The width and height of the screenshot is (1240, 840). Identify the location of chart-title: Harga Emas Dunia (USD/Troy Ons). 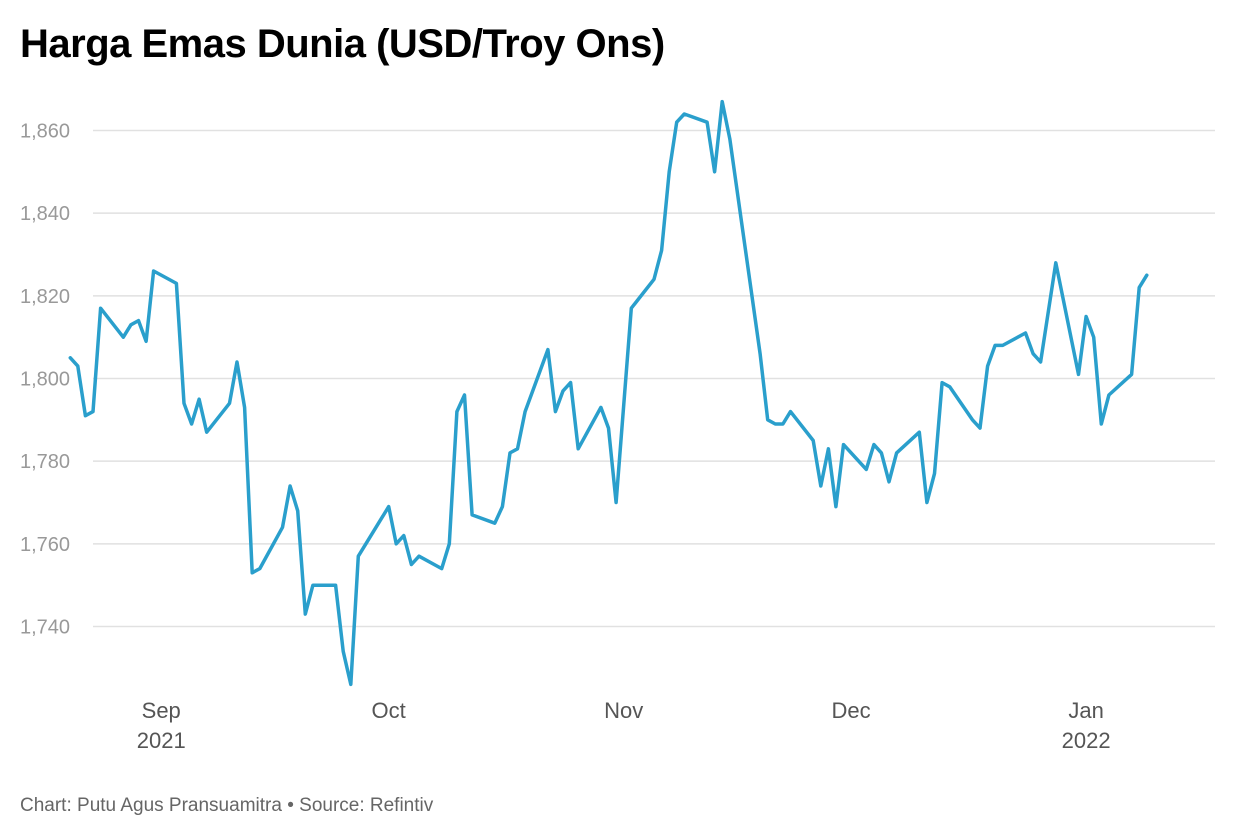
(342, 44).